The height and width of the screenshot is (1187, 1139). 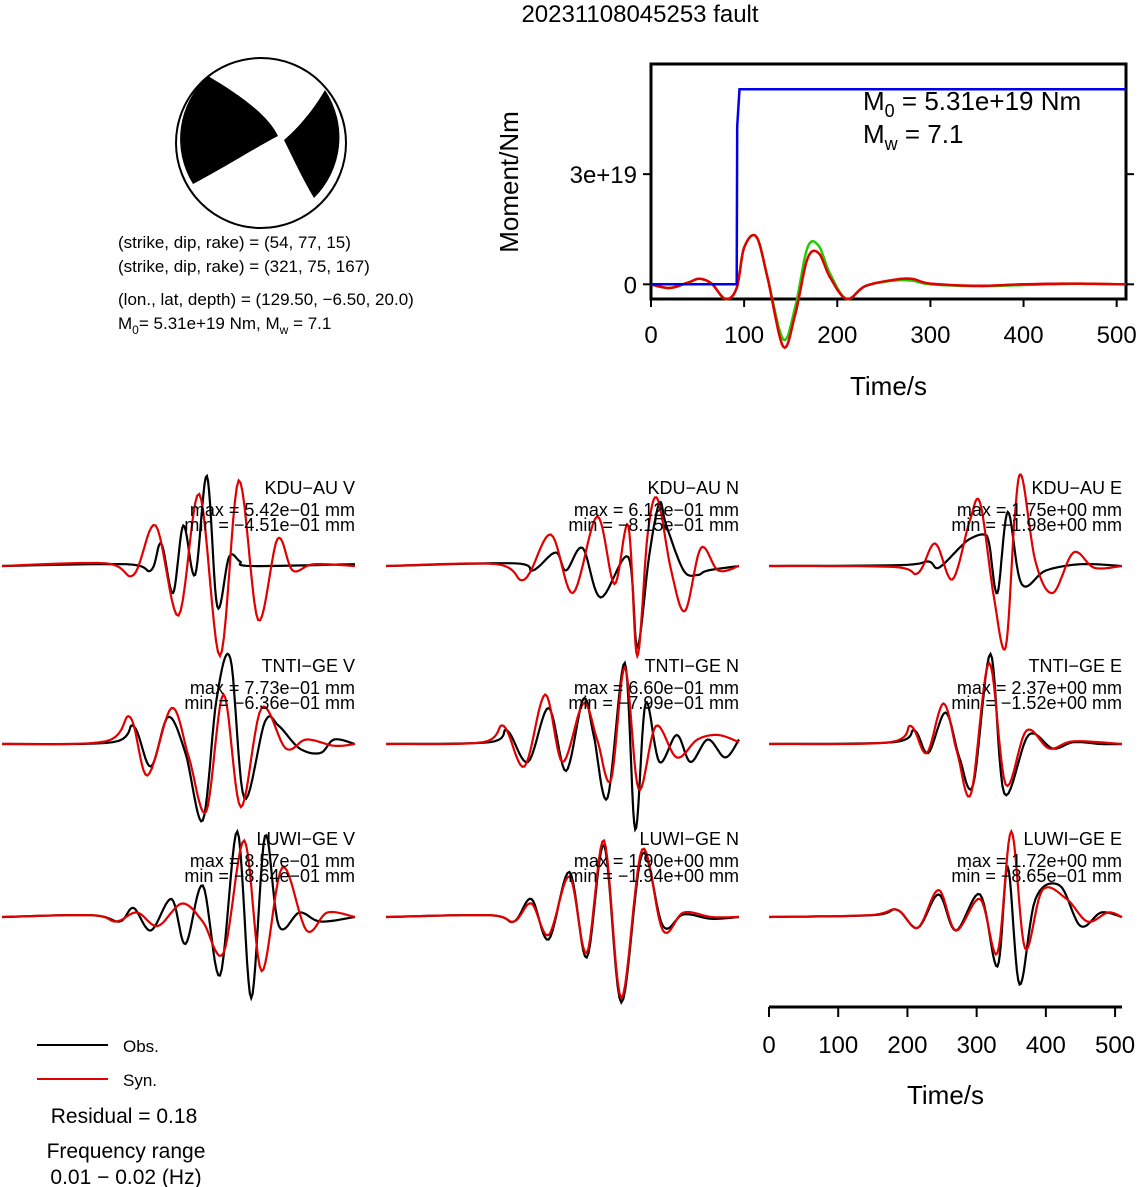 I want to click on station-label: KDU−AU E, so click(x=1076, y=488).